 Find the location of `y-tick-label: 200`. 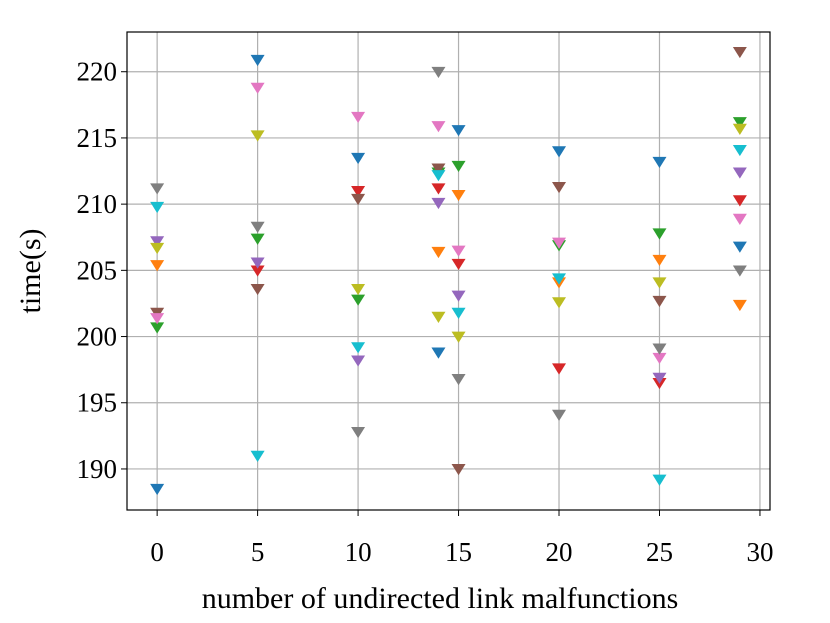

y-tick-label: 200 is located at coordinates (97, 337).